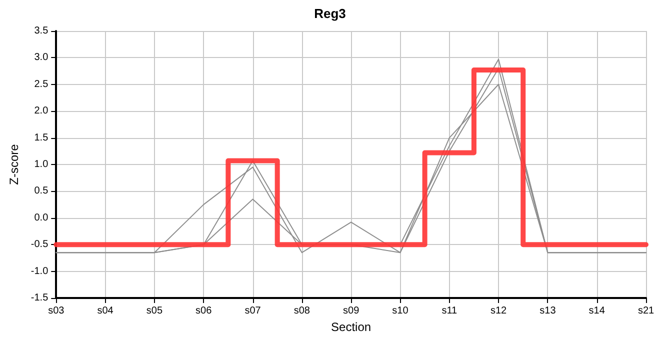 The width and height of the screenshot is (660, 360). I want to click on chart-title: Reg3, so click(330, 13).